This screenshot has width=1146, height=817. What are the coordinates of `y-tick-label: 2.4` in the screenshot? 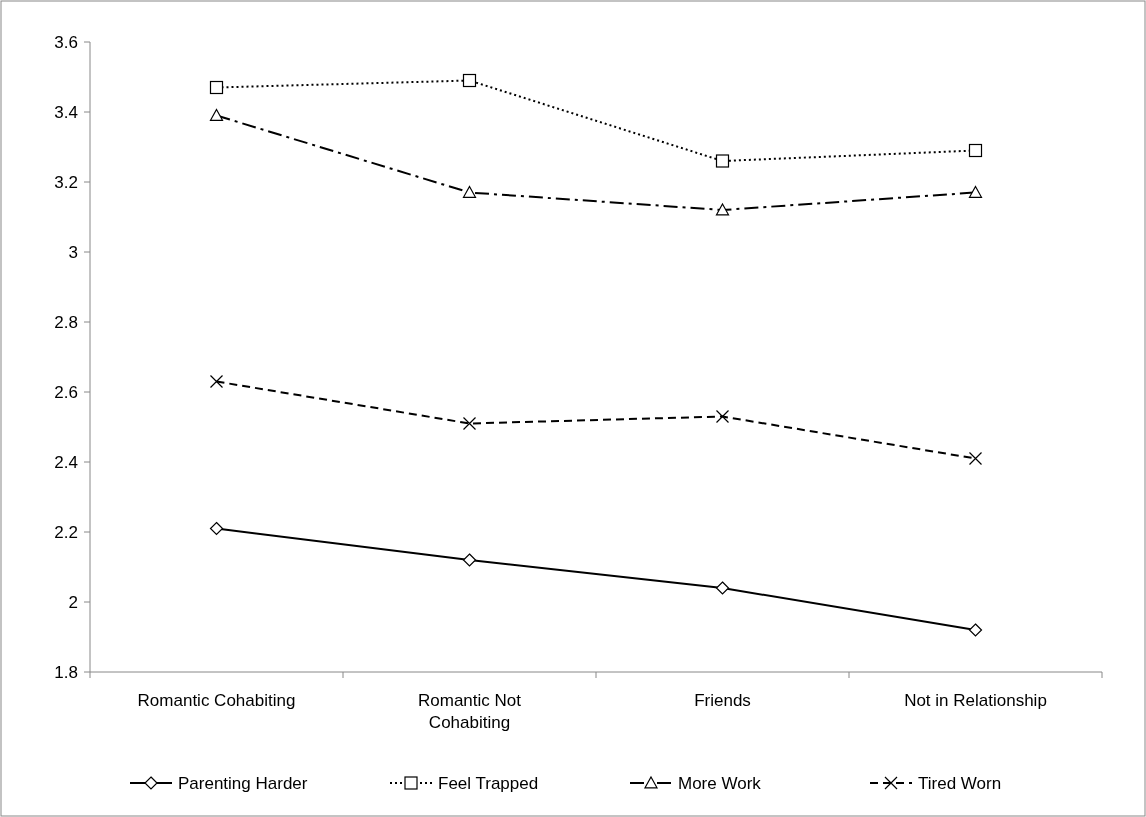 It's located at (66, 462).